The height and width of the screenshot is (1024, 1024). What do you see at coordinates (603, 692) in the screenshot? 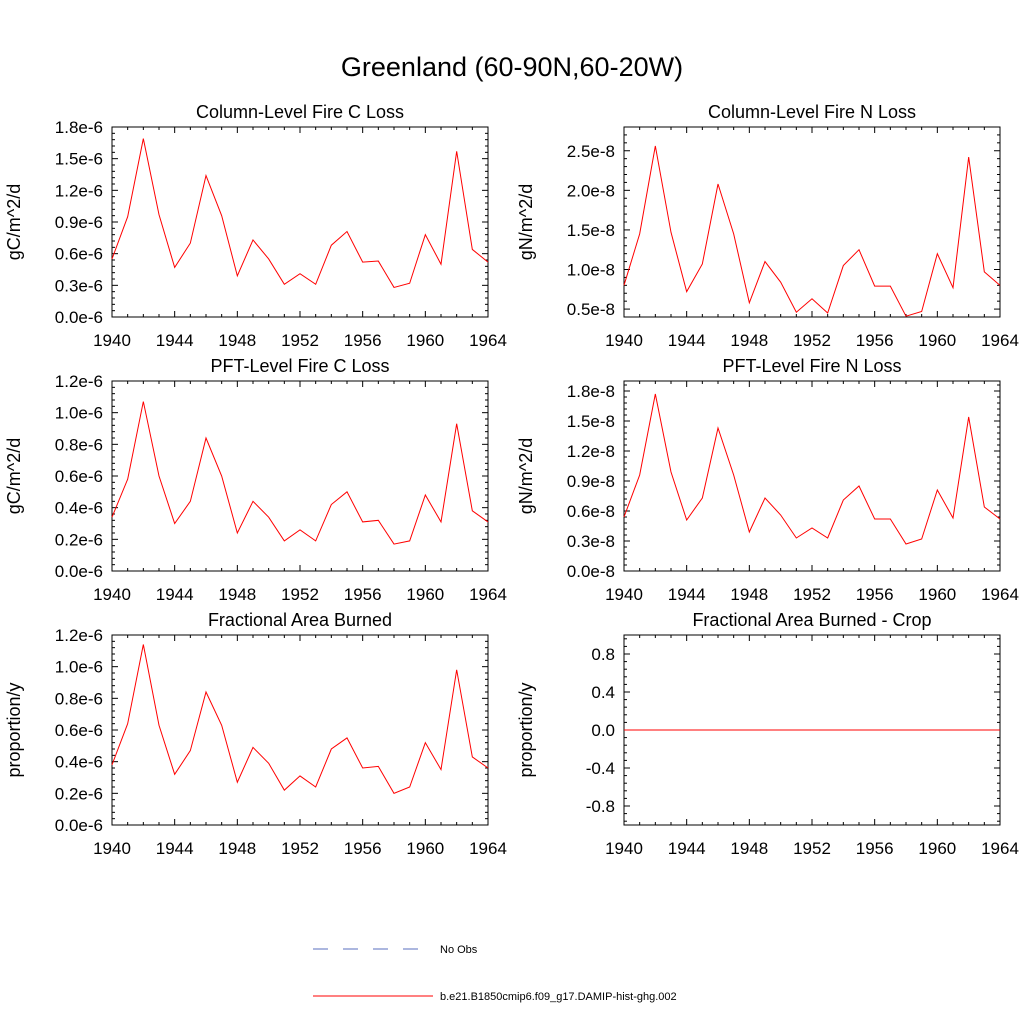
I see `y-tick-label: 0.4` at bounding box center [603, 692].